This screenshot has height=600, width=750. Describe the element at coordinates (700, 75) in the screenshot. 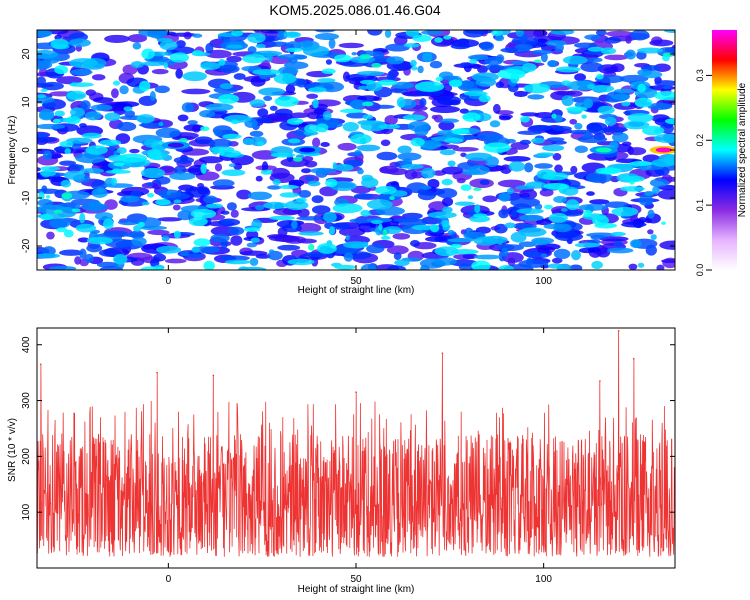

I see `colorbar-tick-label-3: 0.3` at that location.